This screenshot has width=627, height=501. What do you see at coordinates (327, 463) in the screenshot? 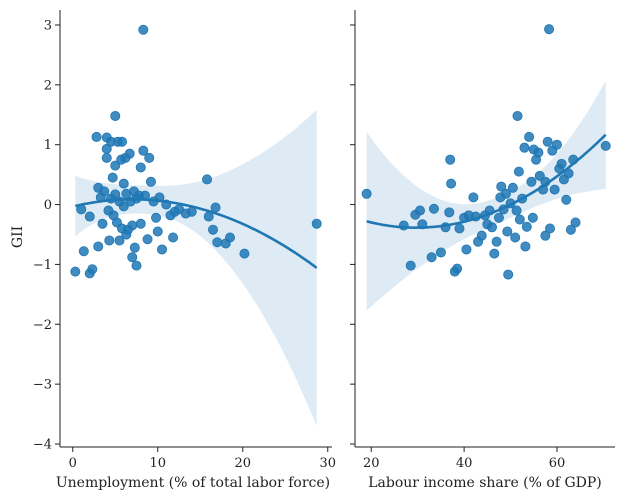
I see `x-tick-label: 30` at bounding box center [327, 463].